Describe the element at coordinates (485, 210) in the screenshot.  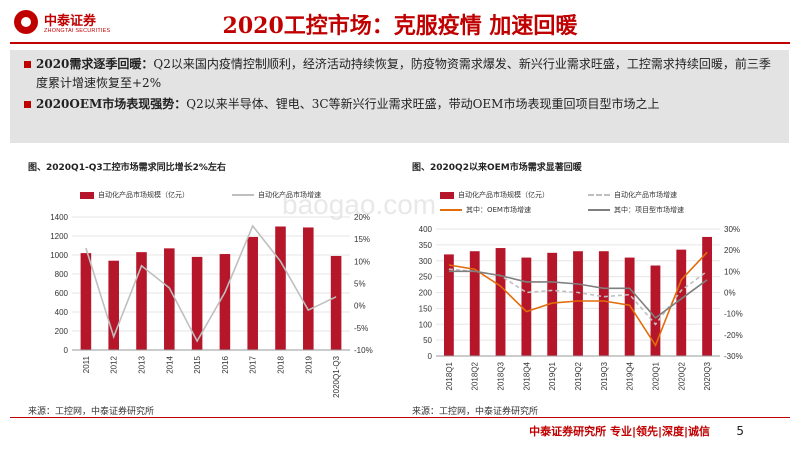
I see `chart-2-legend-oem: 其中：OEM市场增速` at that location.